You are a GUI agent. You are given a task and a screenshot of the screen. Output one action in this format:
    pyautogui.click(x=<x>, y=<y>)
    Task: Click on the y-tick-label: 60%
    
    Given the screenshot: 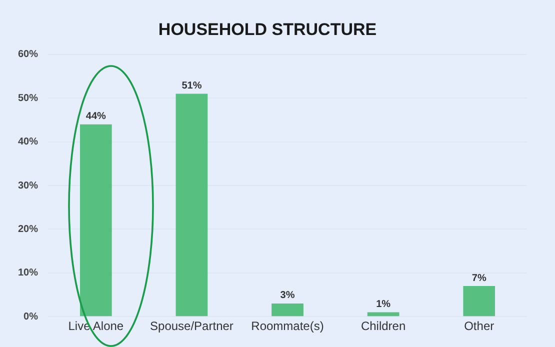 What is the action you would take?
    pyautogui.click(x=28, y=54)
    